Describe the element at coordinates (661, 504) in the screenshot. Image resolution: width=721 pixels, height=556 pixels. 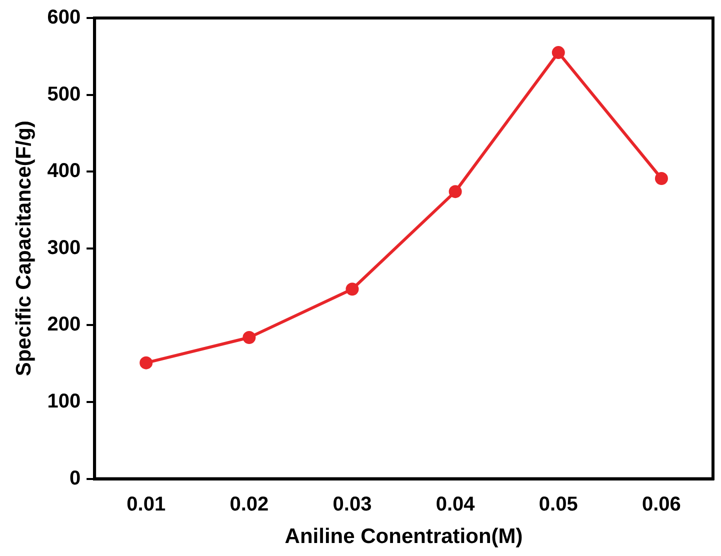
I see `x-tick-label: 0.06` at that location.